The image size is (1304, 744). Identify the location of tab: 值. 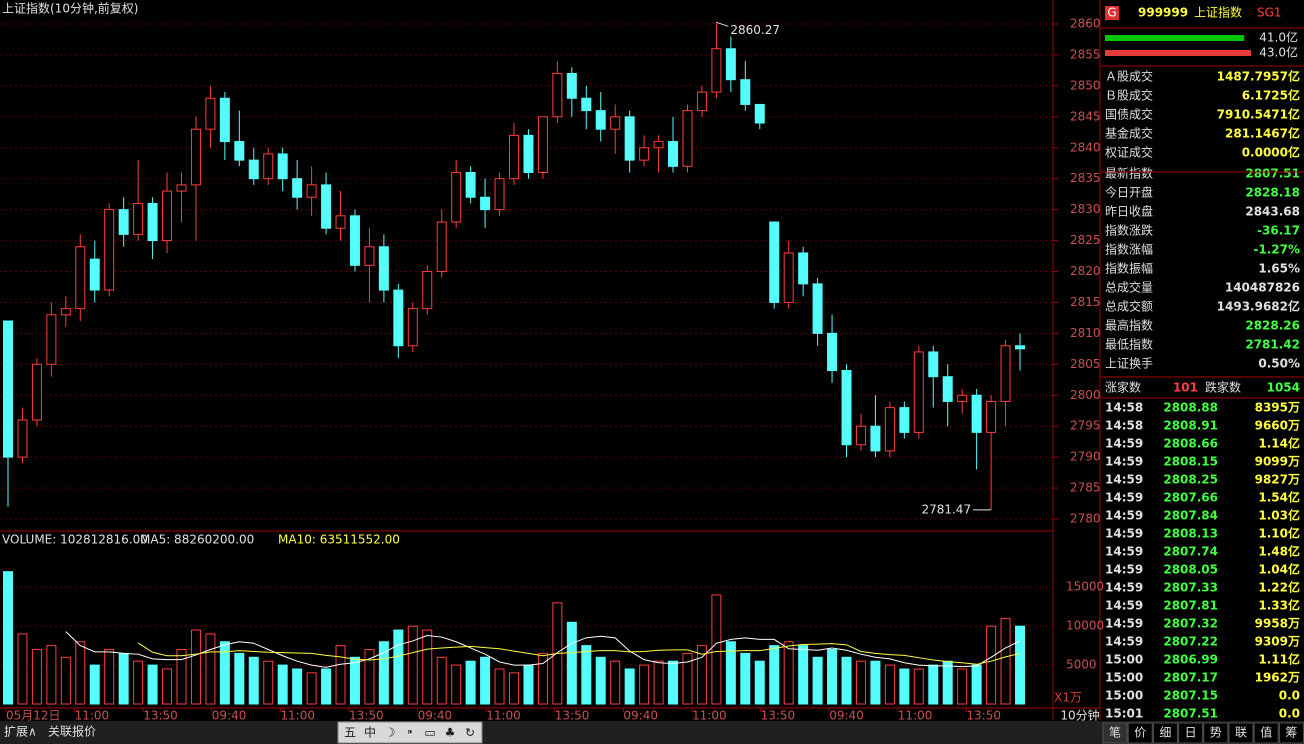
(1266, 732).